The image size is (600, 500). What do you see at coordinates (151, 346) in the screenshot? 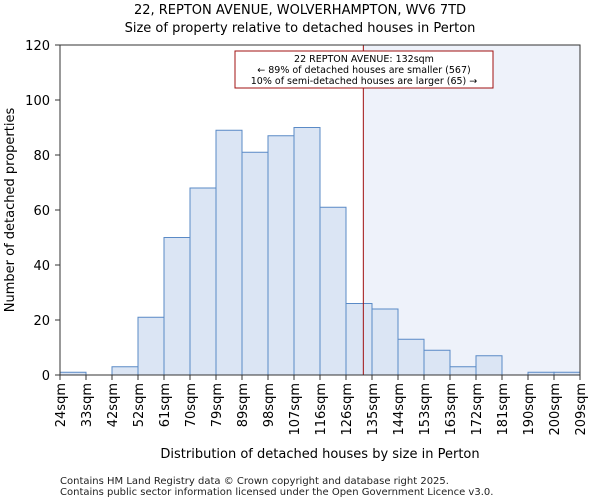
I see `bar-52sqm` at bounding box center [151, 346].